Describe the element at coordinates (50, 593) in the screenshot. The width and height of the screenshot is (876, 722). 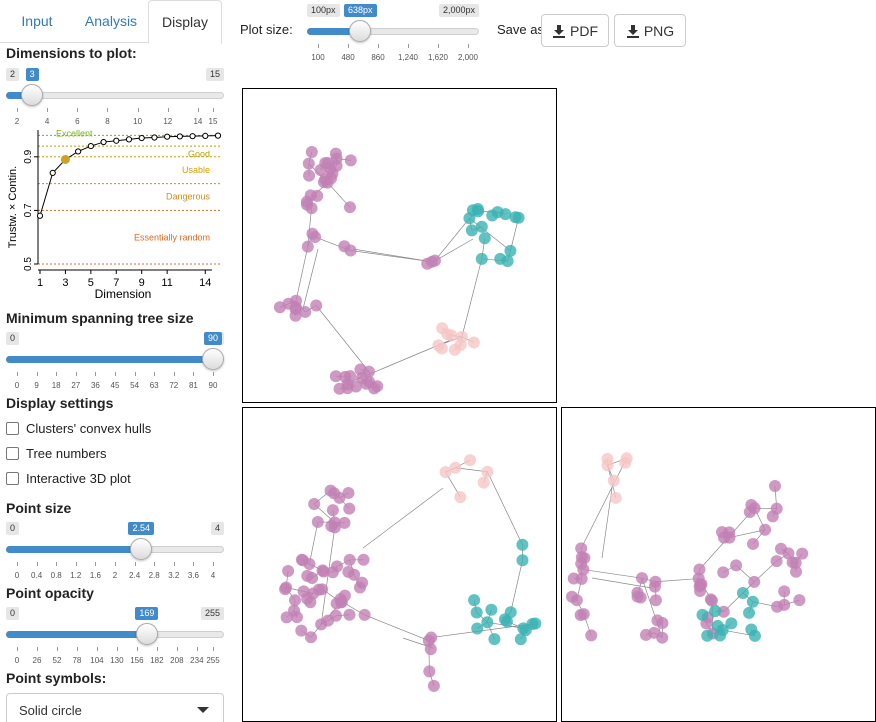
I see `point-opacity-title: Point opacity` at that location.